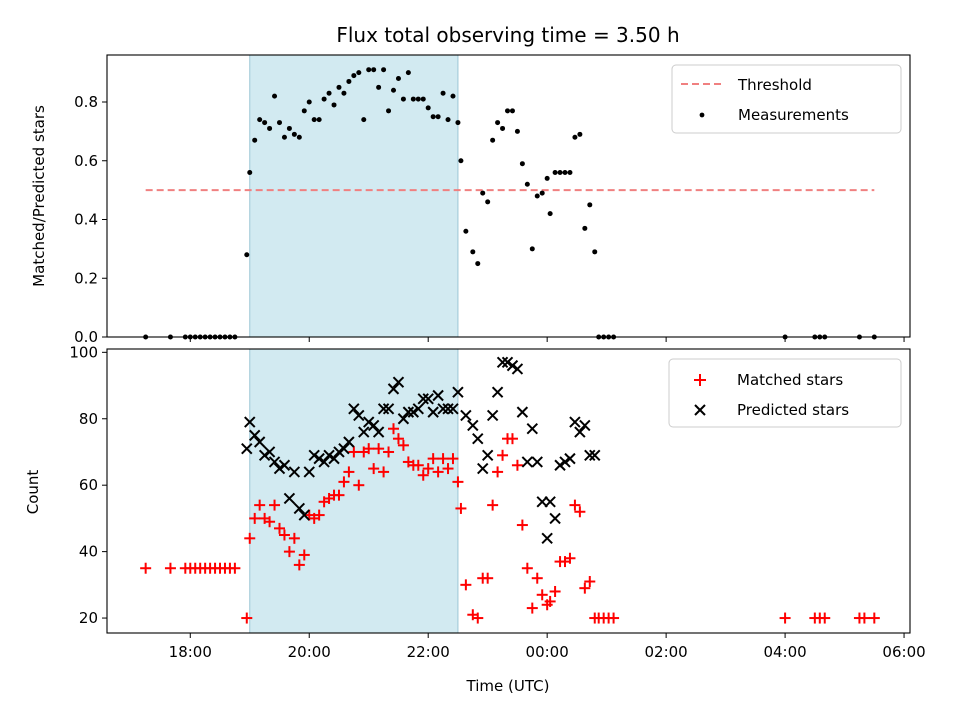 The width and height of the screenshot is (960, 720). I want to click on legend-predicted-swatch, so click(700, 410).